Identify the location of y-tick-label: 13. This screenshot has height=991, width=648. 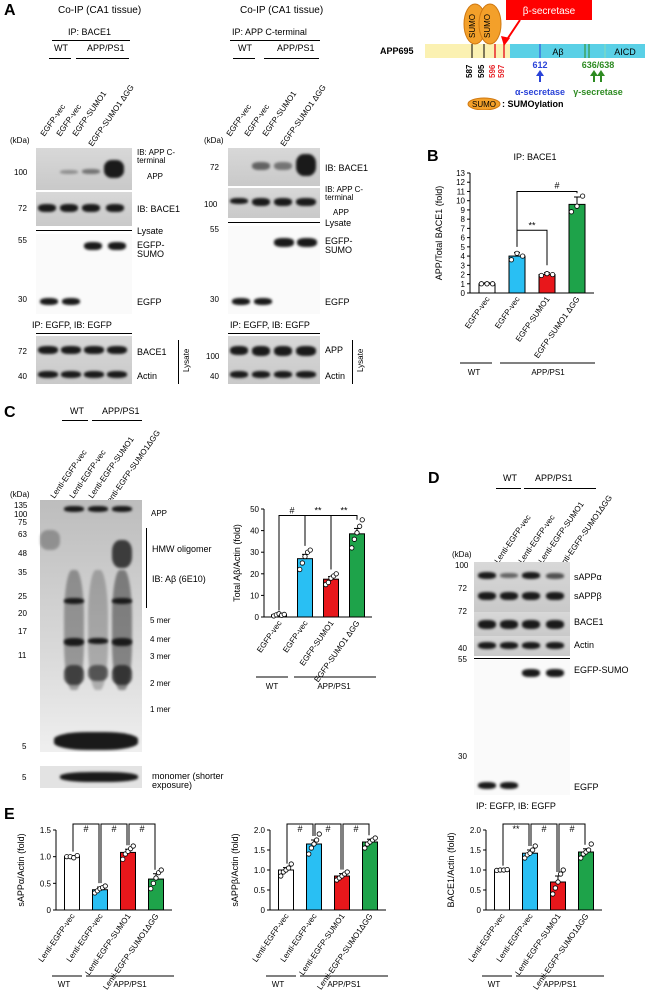
(460, 173).